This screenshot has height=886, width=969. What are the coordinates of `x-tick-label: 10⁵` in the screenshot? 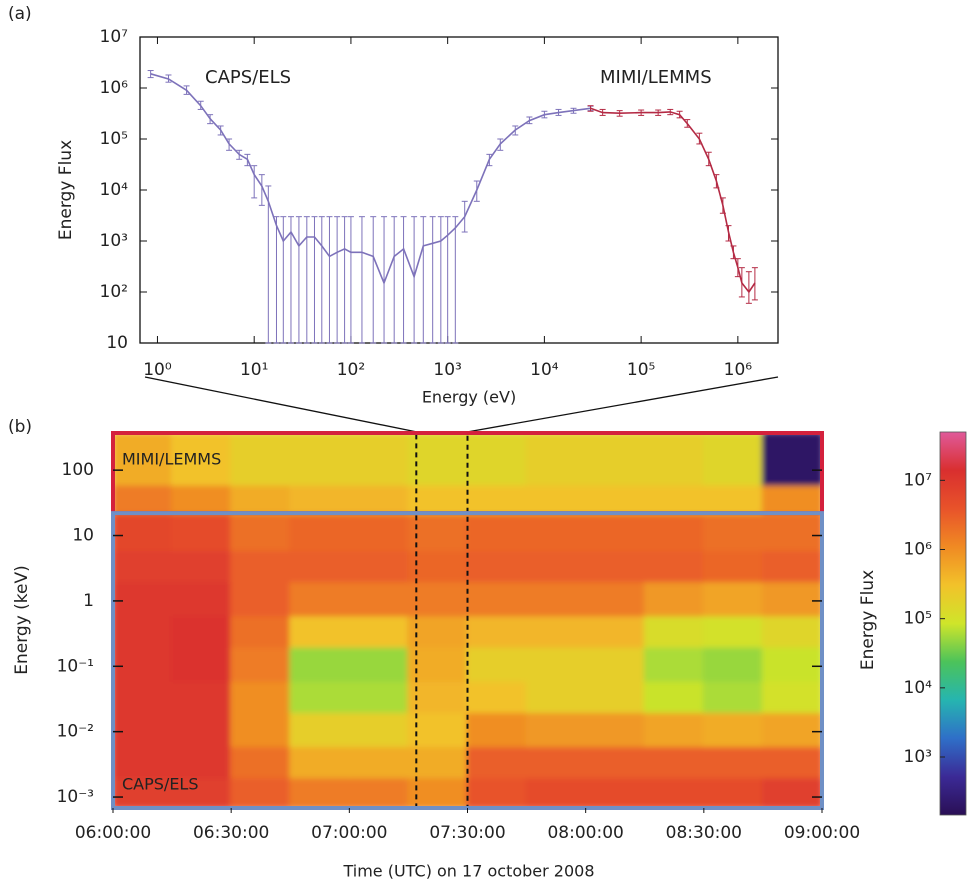 It's located at (641, 370).